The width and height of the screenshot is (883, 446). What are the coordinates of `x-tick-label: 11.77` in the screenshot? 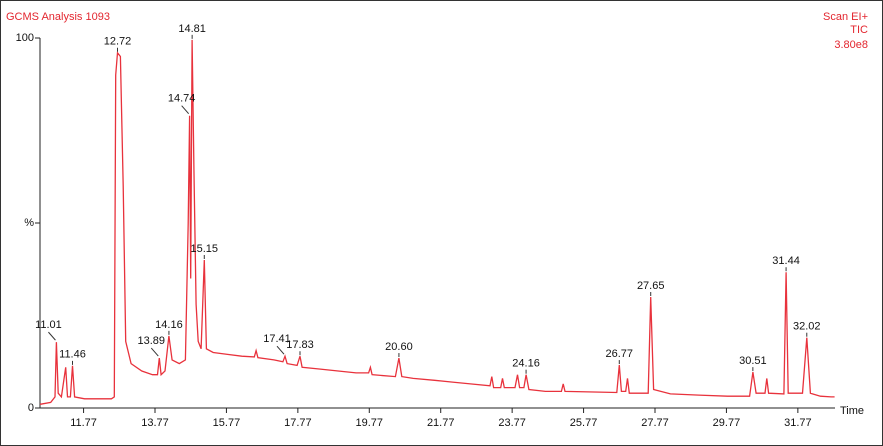 It's located at (83, 423).